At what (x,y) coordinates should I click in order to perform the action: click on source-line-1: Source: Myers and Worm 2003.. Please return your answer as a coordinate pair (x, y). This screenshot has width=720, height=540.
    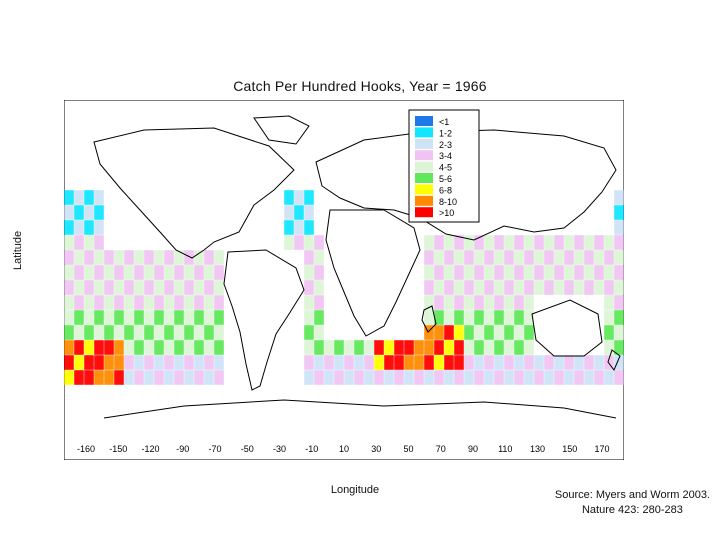
    Looking at the image, I should click on (632, 495).